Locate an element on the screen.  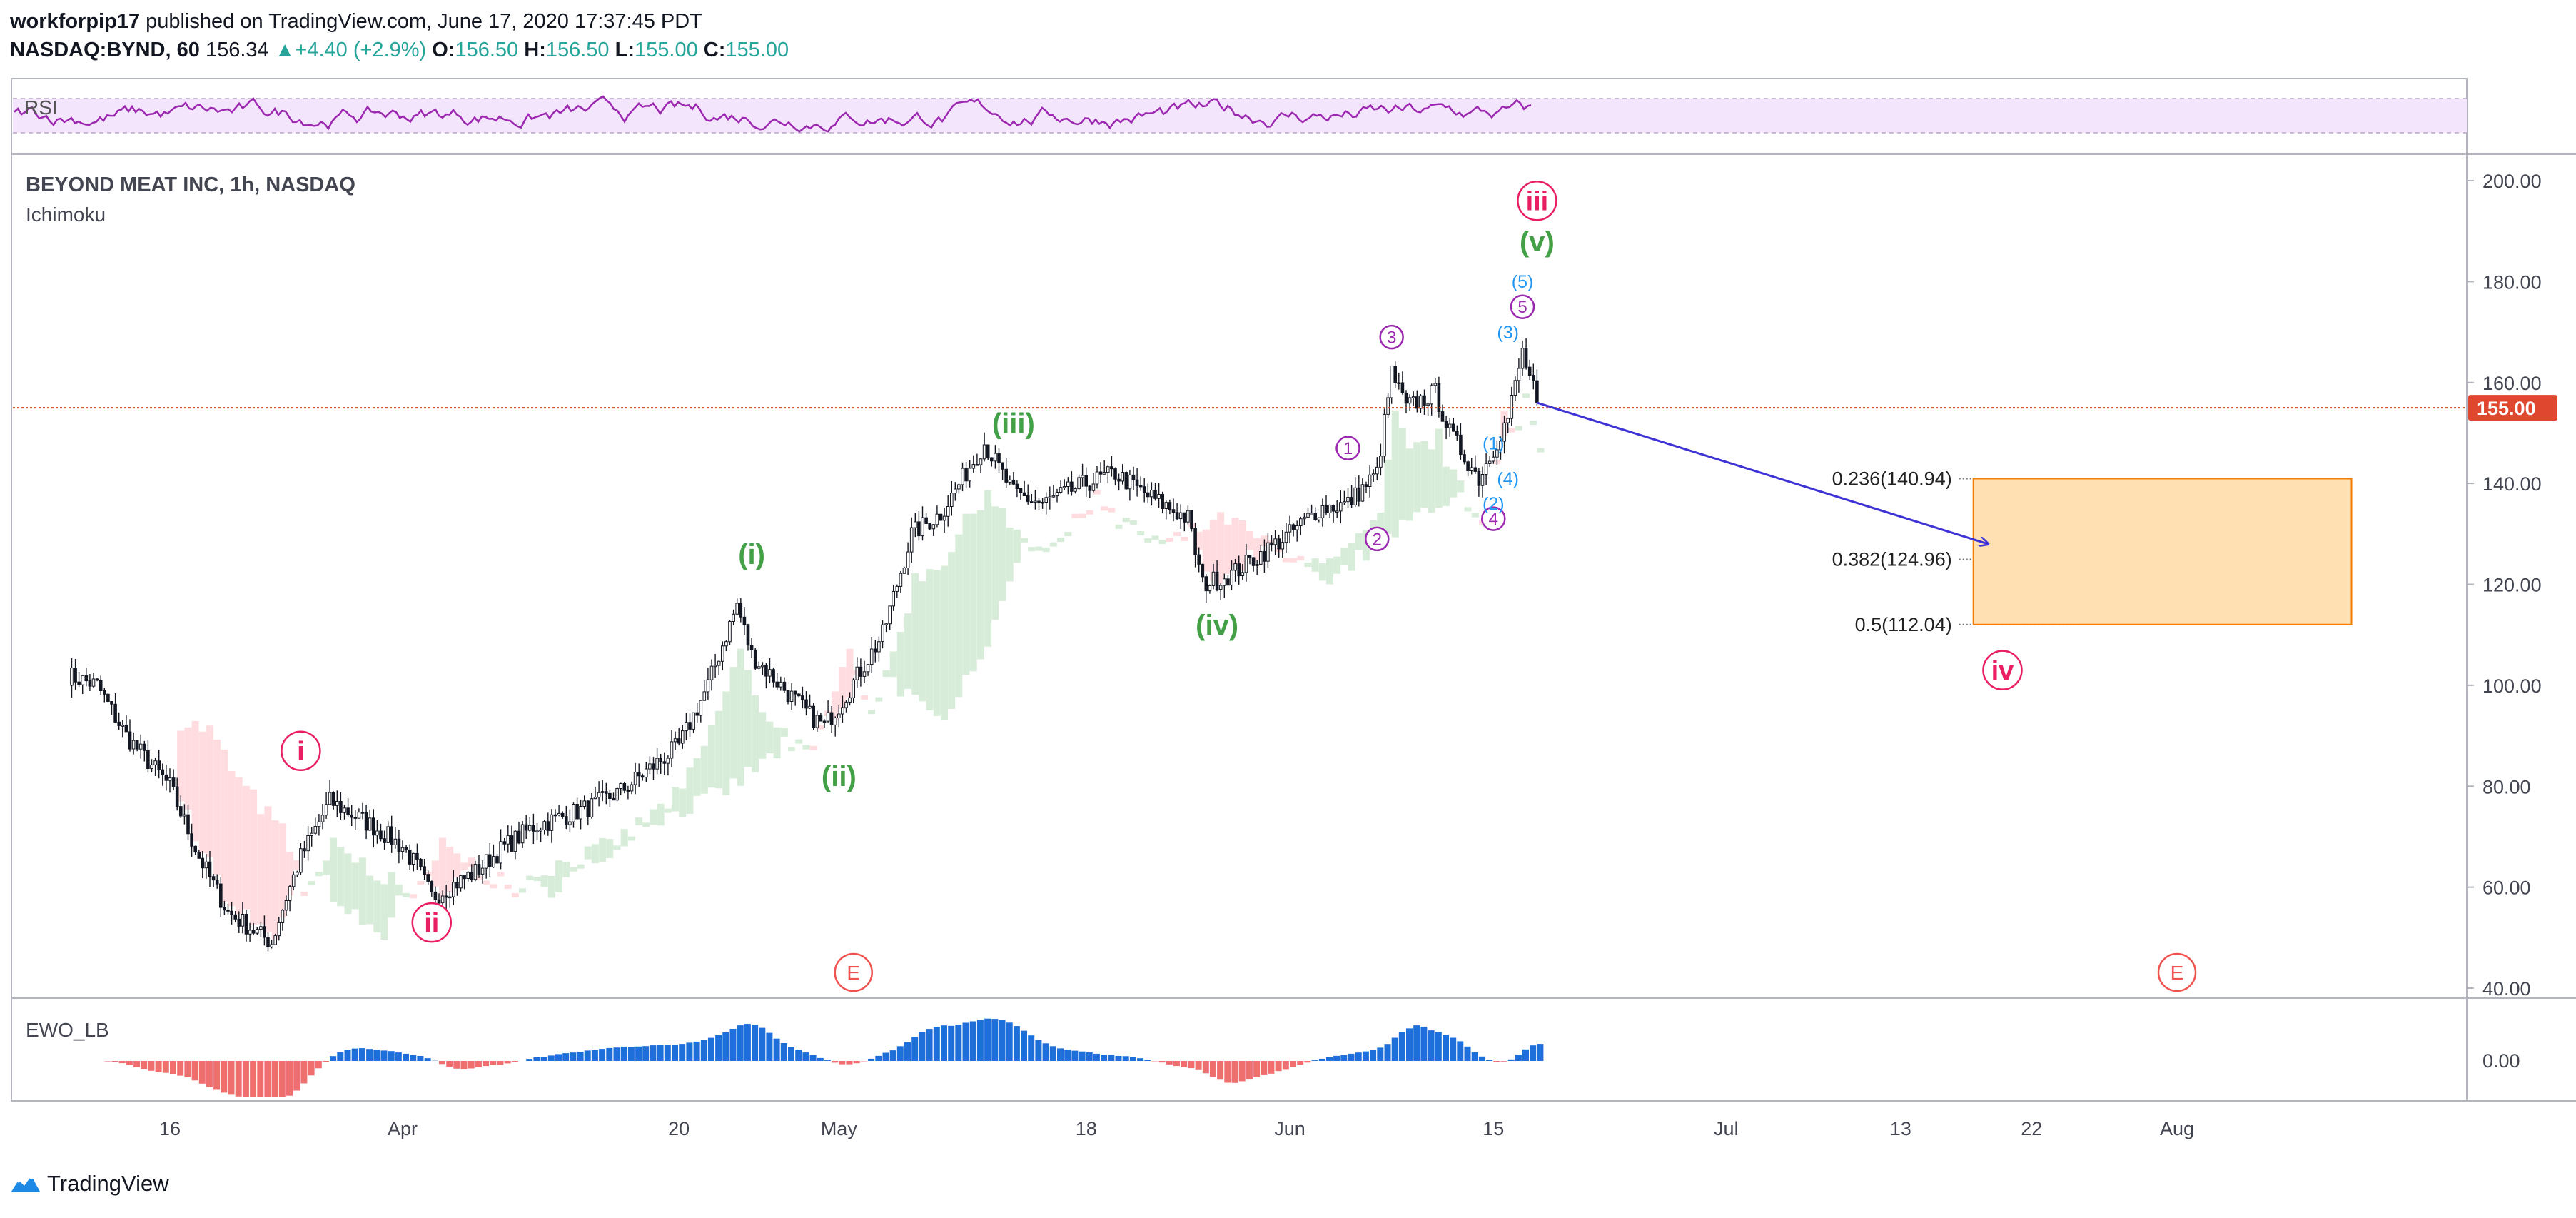
wave-label: i is located at coordinates (301, 752).